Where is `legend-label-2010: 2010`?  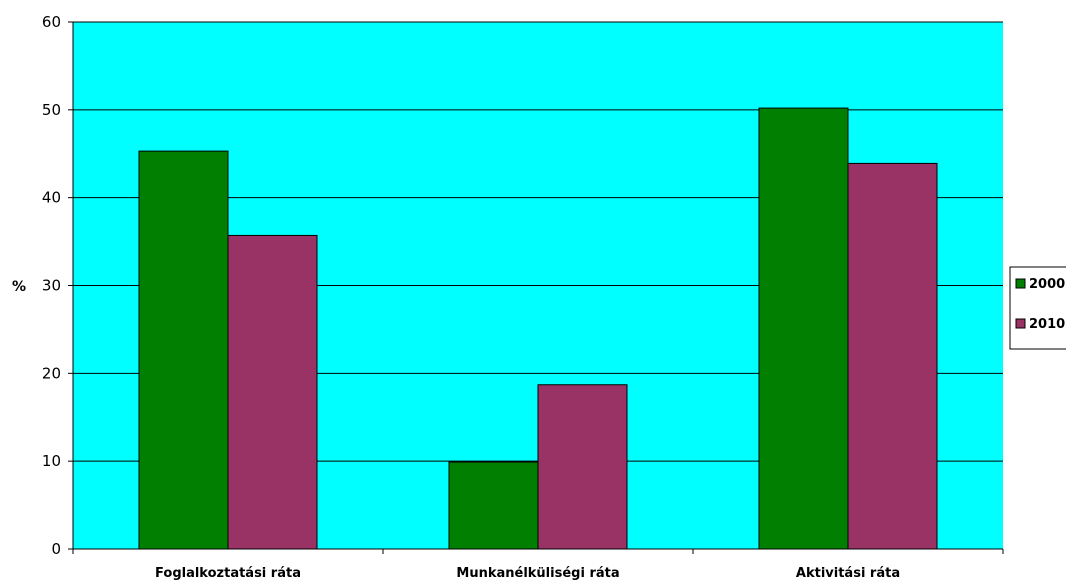 legend-label-2010: 2010 is located at coordinates (1047, 324).